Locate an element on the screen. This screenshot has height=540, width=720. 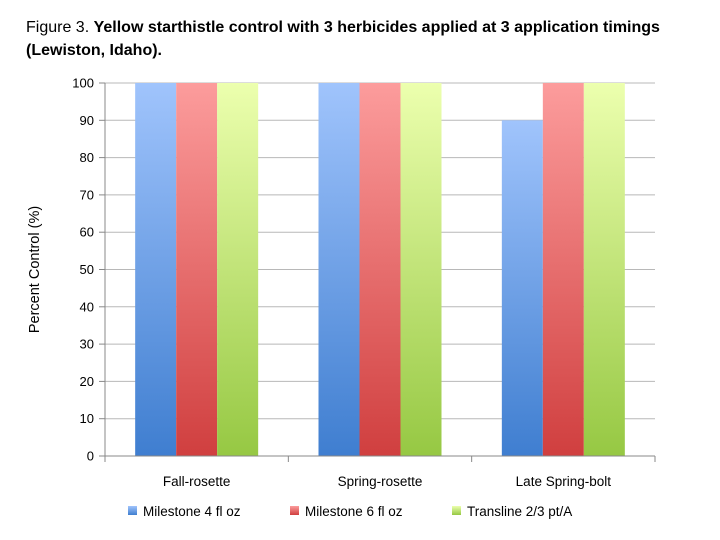
y-tick-label: 30 is located at coordinates (87, 344).